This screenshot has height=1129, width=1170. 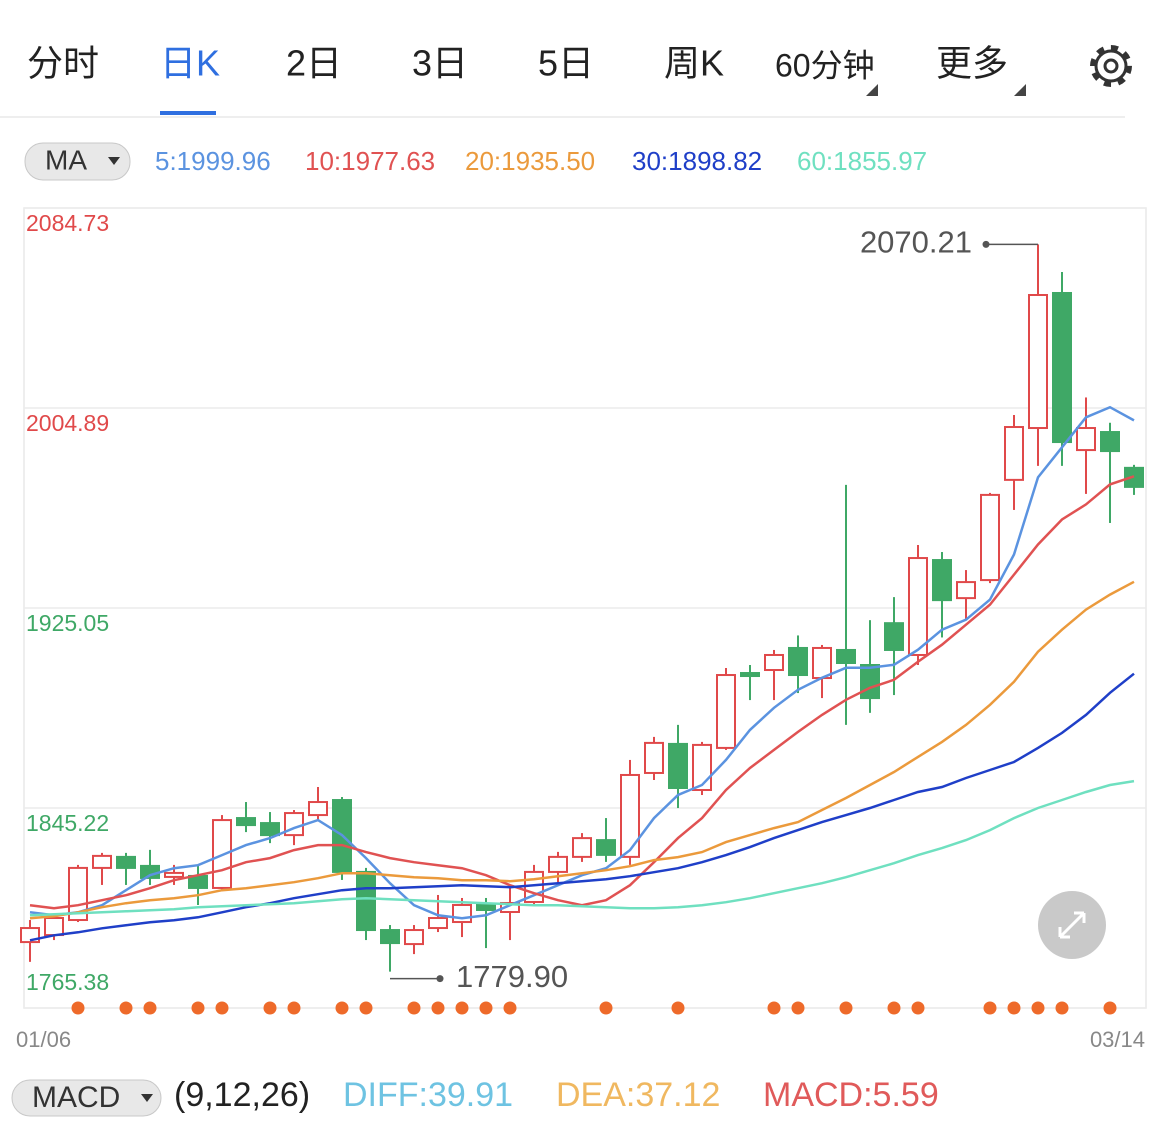 I want to click on expand-arrows, so click(x=1072, y=925).